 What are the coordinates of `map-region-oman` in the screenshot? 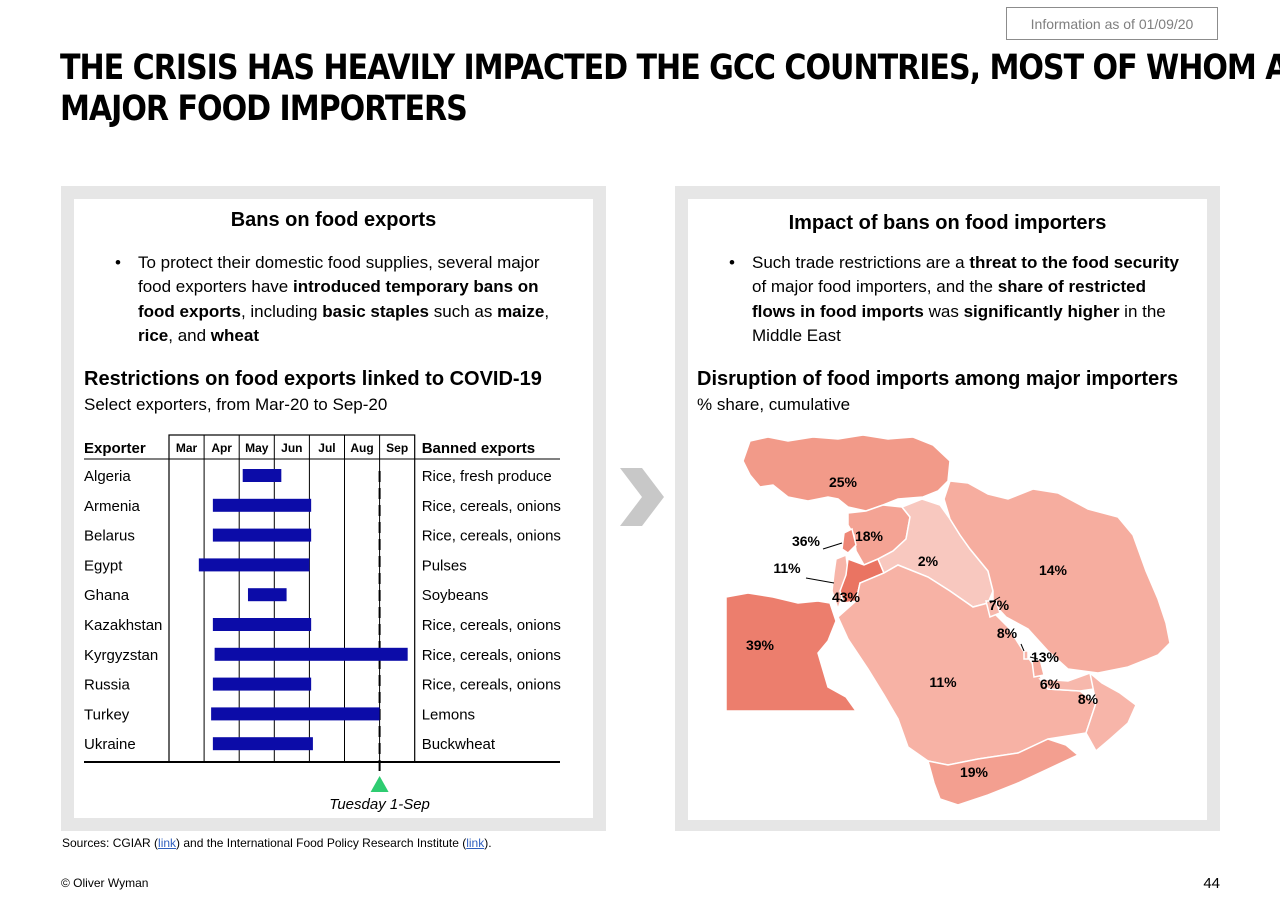 It's located at (1111, 712).